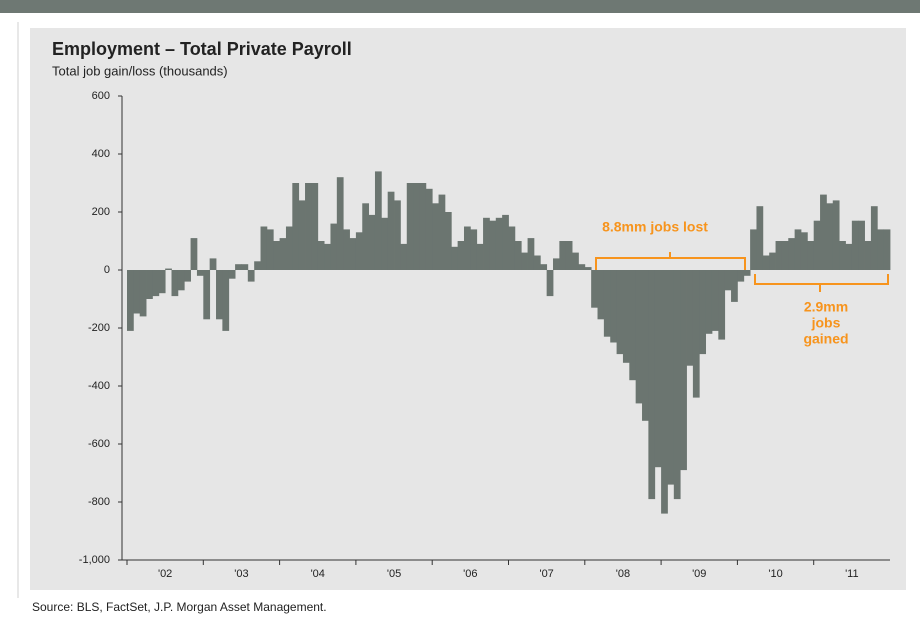  Describe the element at coordinates (670, 261) in the screenshot. I see `bracket-lost` at that location.